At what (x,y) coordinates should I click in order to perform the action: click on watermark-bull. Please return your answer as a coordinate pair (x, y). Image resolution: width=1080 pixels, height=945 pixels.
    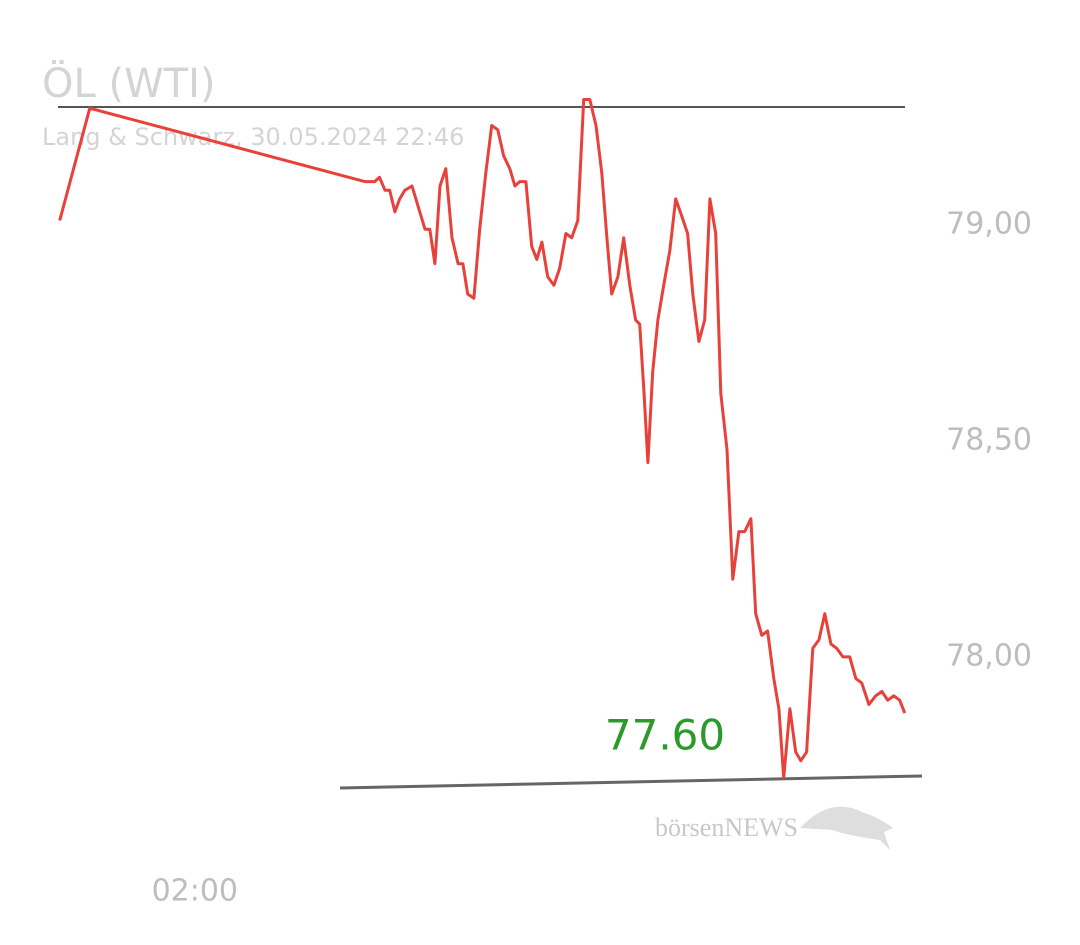
    Looking at the image, I should click on (846, 828).